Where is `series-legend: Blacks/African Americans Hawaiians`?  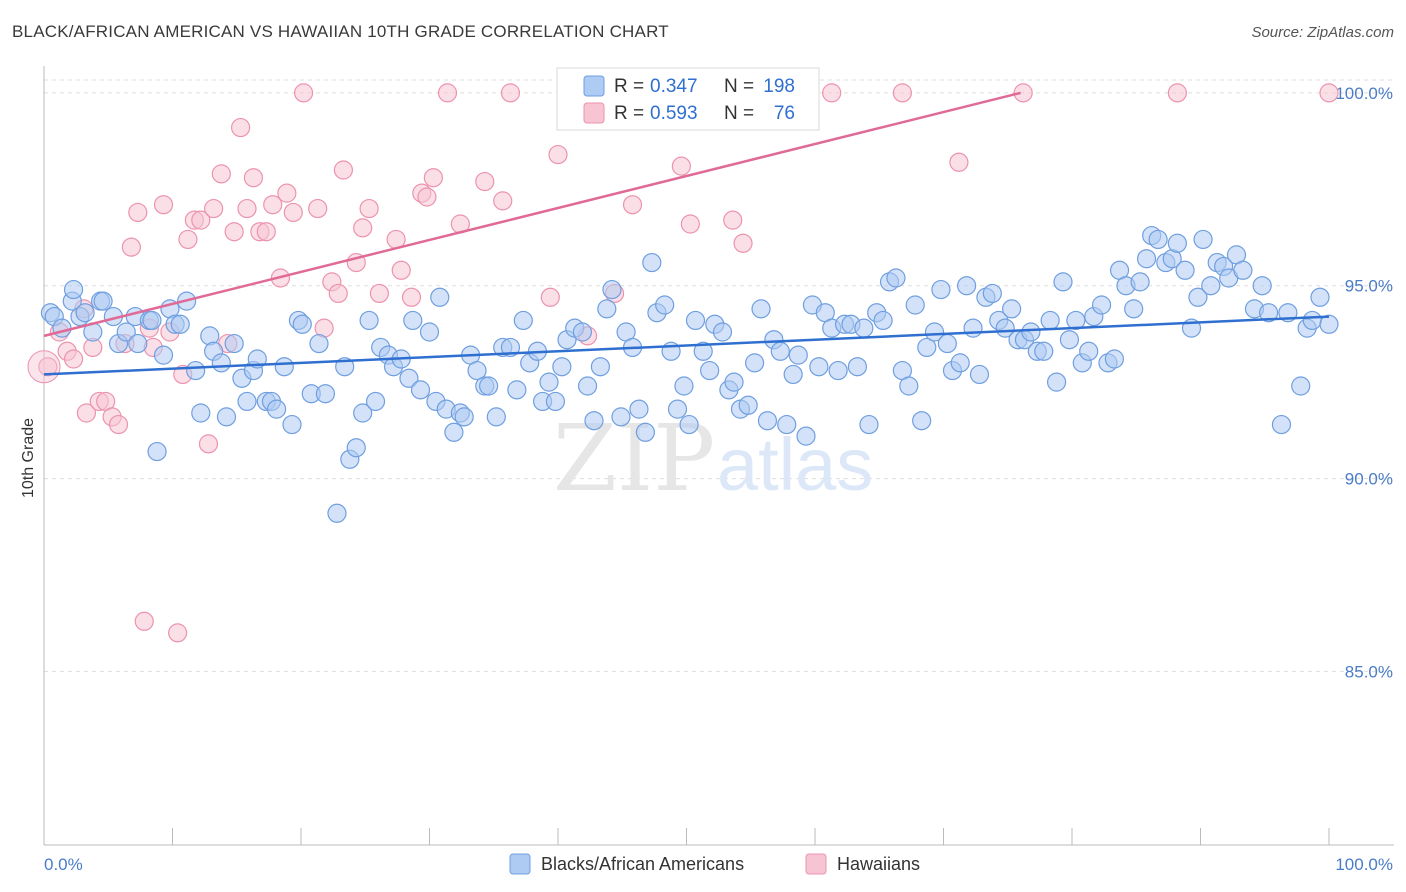 series-legend: Blacks/African Americans Hawaiians is located at coordinates (714, 864).